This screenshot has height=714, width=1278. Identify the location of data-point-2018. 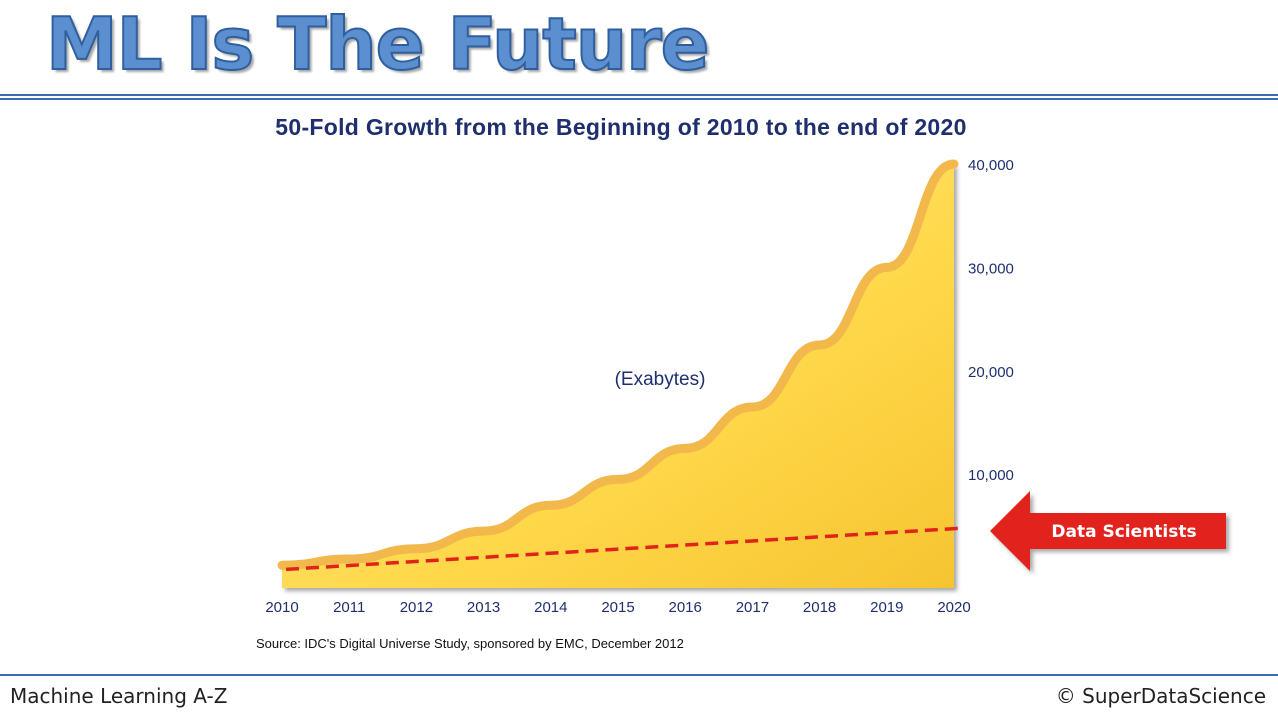
(820, 345).